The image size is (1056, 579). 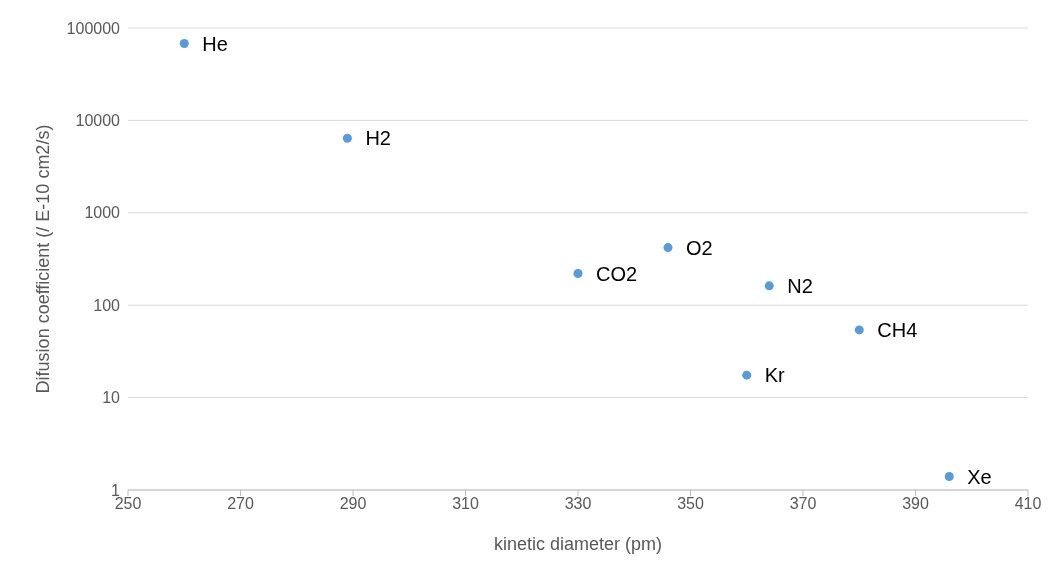 I want to click on annotation: Kr, so click(x=775, y=375).